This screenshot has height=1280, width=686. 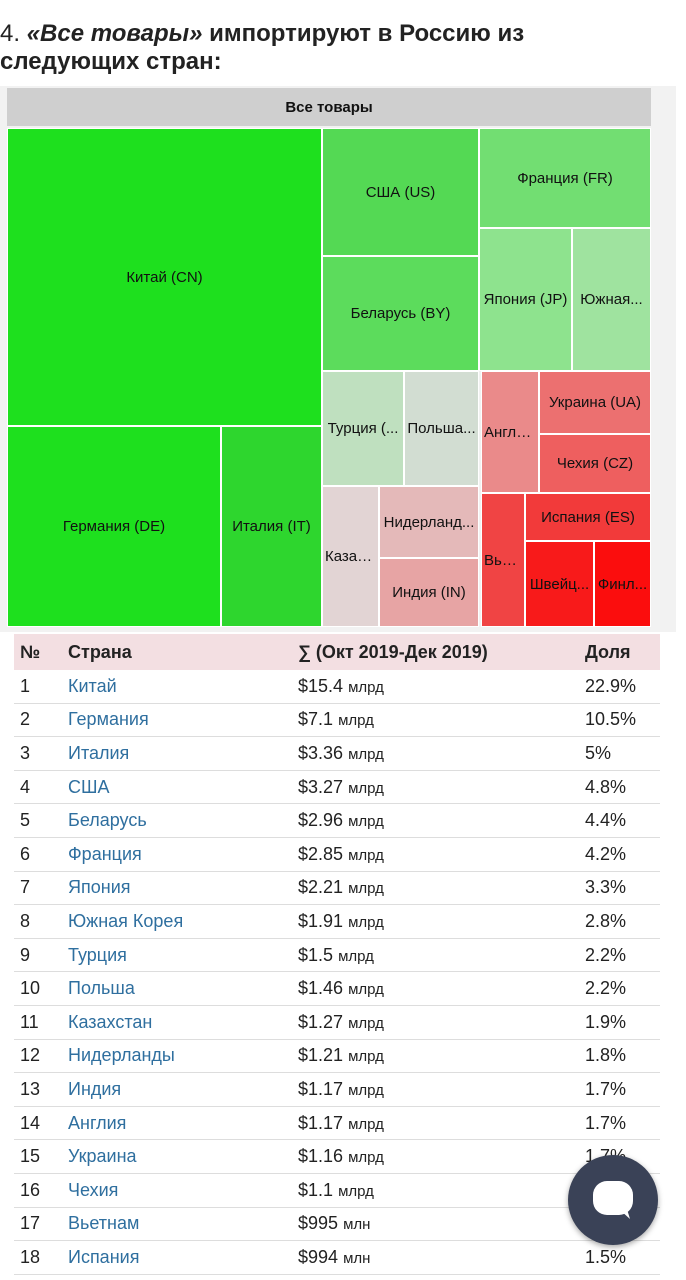 I want to click on table-row: 18 Испания $994 млн 1.5%, so click(x=337, y=1257).